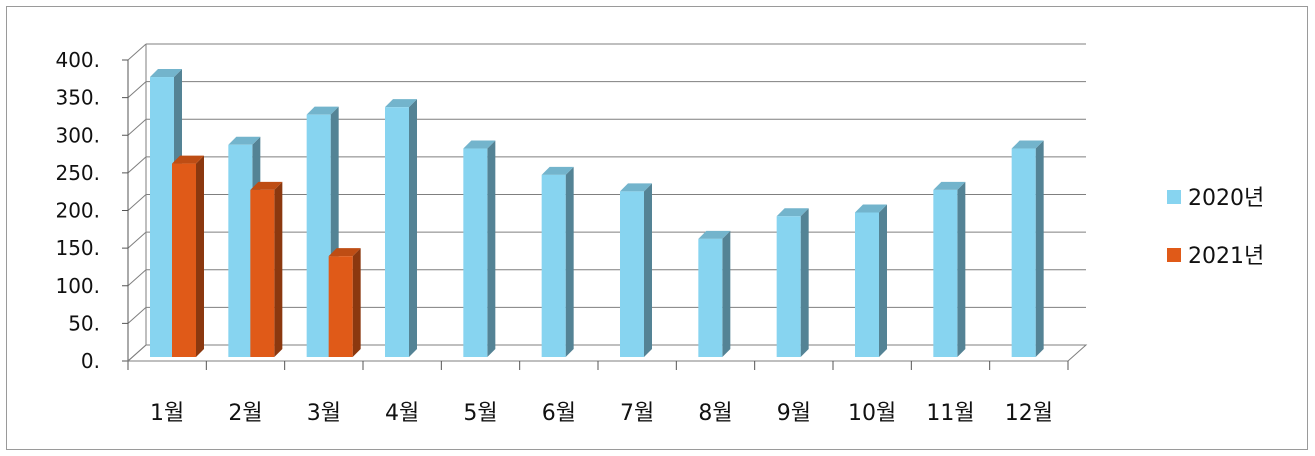 This screenshot has width=1315, height=456. I want to click on y-tick-label: 300., so click(77, 135).